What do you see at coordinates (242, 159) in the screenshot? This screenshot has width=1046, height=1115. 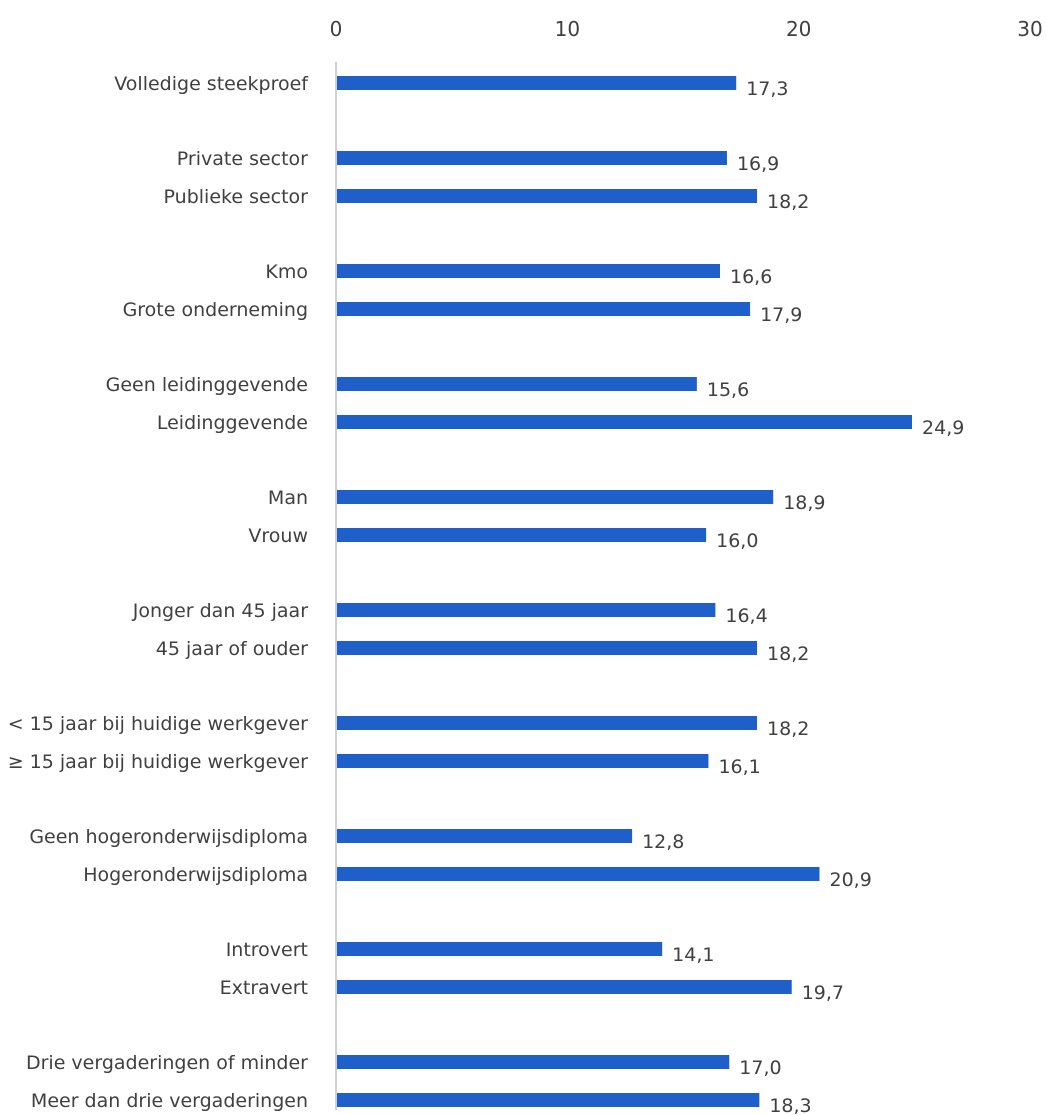 I see `category-label: Private sector` at bounding box center [242, 159].